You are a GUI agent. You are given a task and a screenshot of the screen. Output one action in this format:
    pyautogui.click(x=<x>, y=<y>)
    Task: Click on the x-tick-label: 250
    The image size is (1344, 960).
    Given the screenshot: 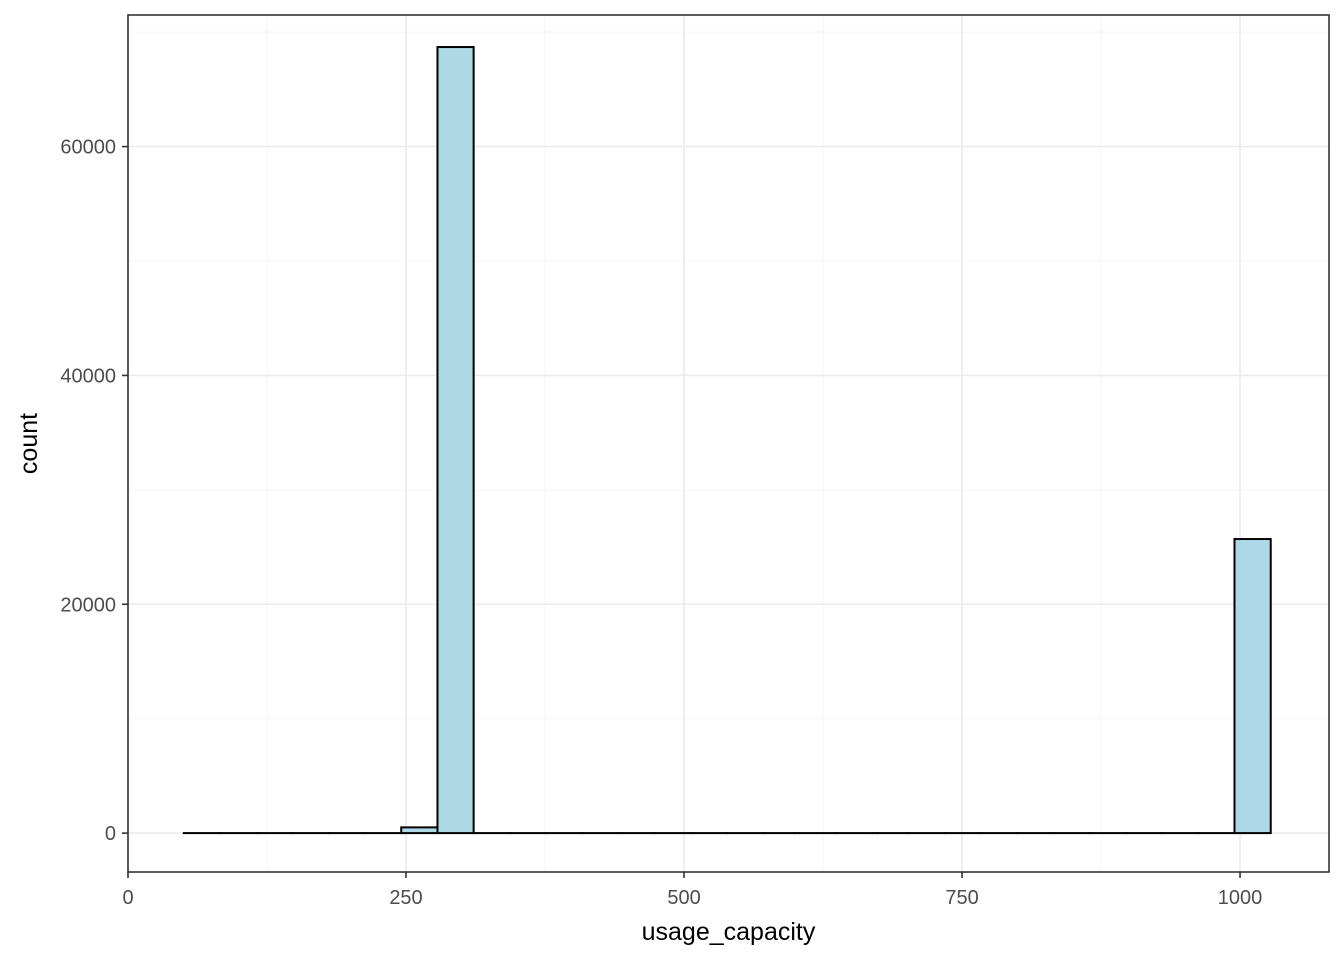 What is the action you would take?
    pyautogui.click(x=405, y=898)
    